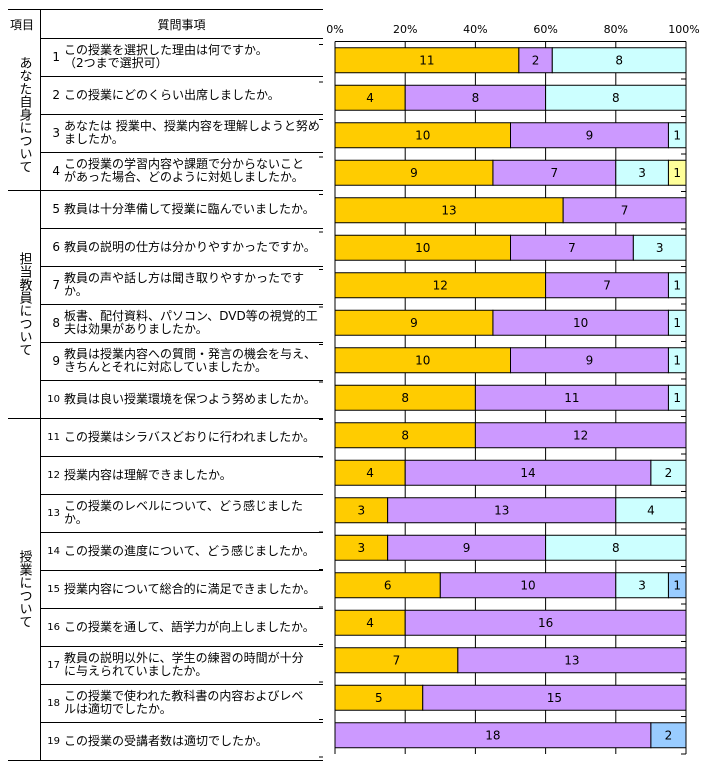 This screenshot has height=768, width=702. I want to click on x-tick-label: 60%, so click(545, 29).